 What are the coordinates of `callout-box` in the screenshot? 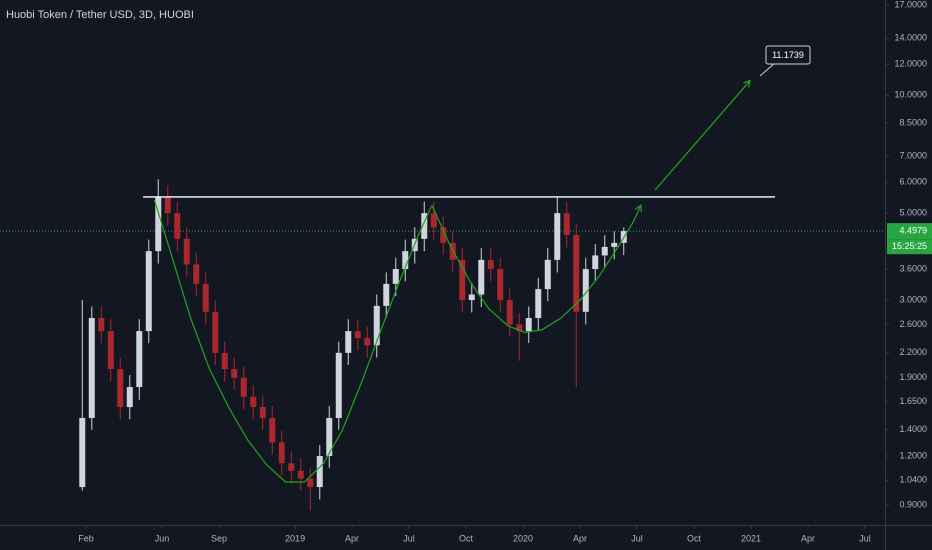 It's located at (788, 55).